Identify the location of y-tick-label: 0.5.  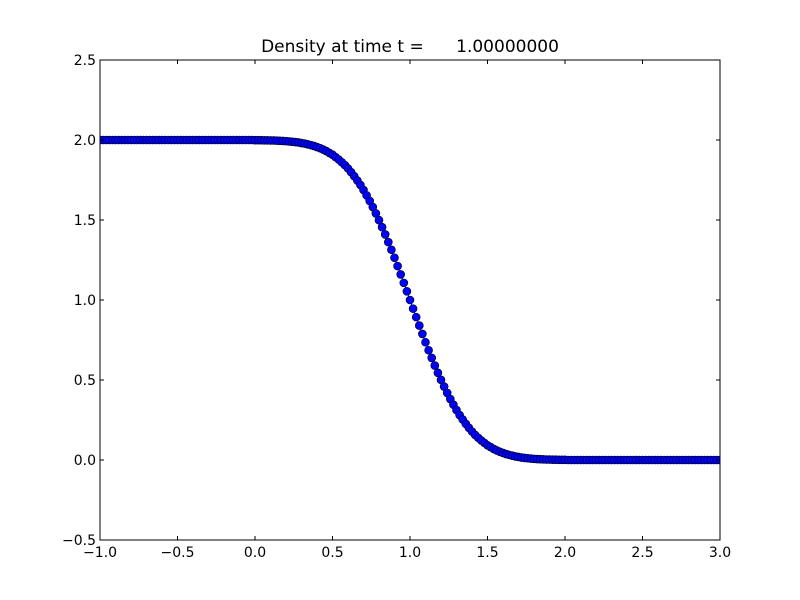
(85, 381).